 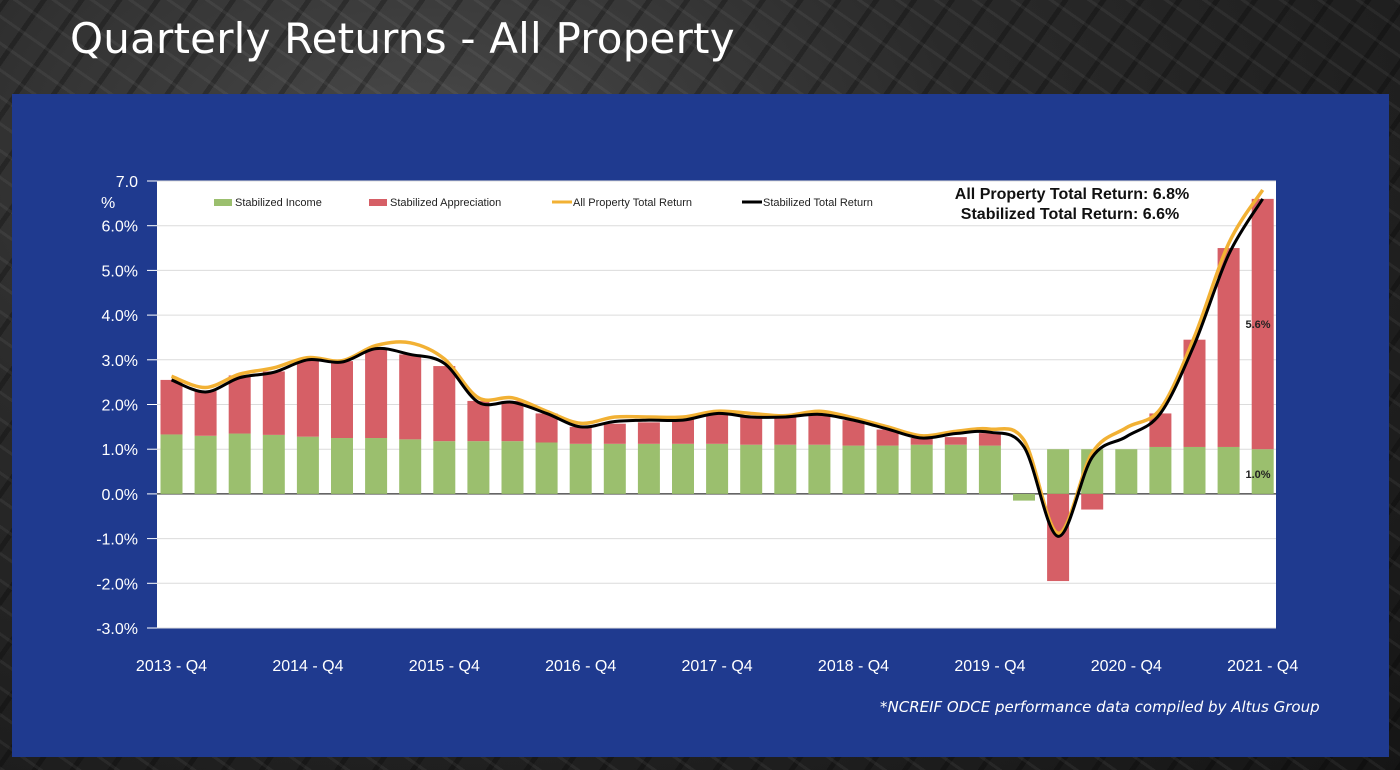 I want to click on y-tick-label: 1.0%, so click(x=120, y=450).